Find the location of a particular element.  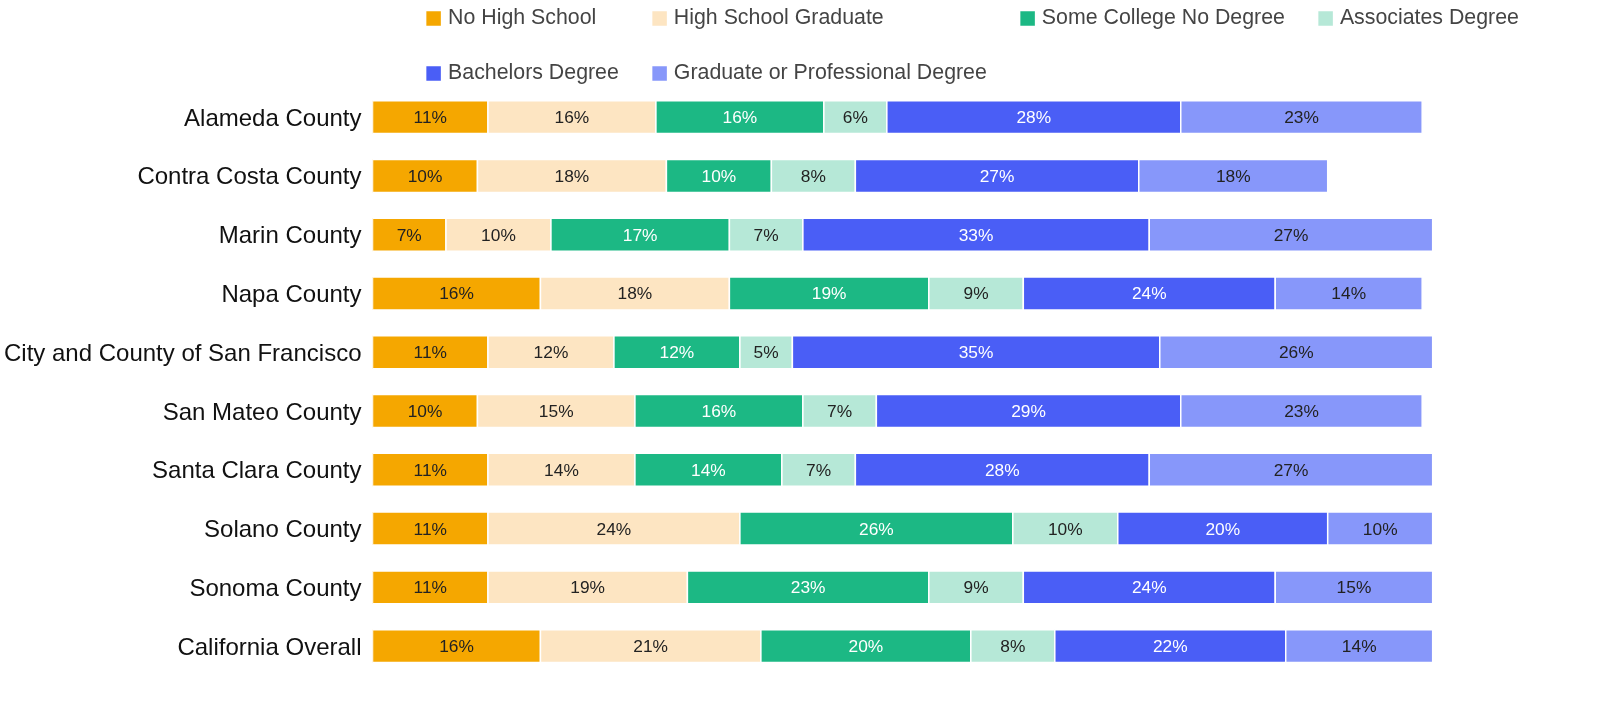

y-tick-label: Solano County is located at coordinates (283, 529).